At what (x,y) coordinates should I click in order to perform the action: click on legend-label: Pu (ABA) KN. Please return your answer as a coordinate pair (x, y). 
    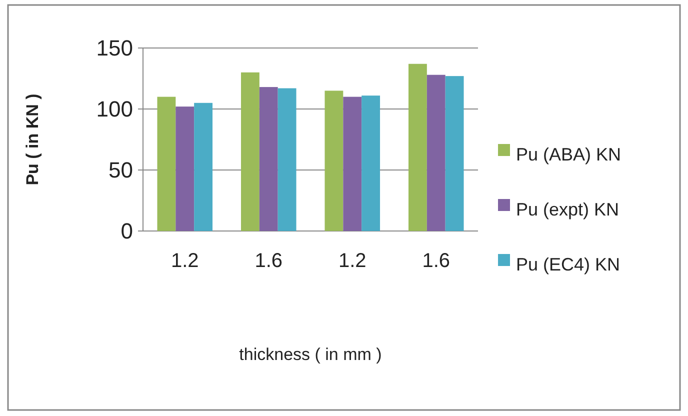
    Looking at the image, I should click on (569, 154).